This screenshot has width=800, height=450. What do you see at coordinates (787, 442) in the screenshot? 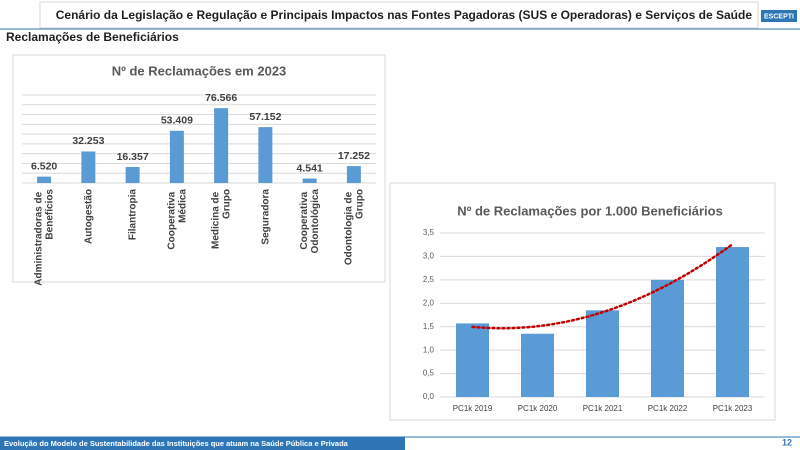
I see `page-number: 12` at bounding box center [787, 442].